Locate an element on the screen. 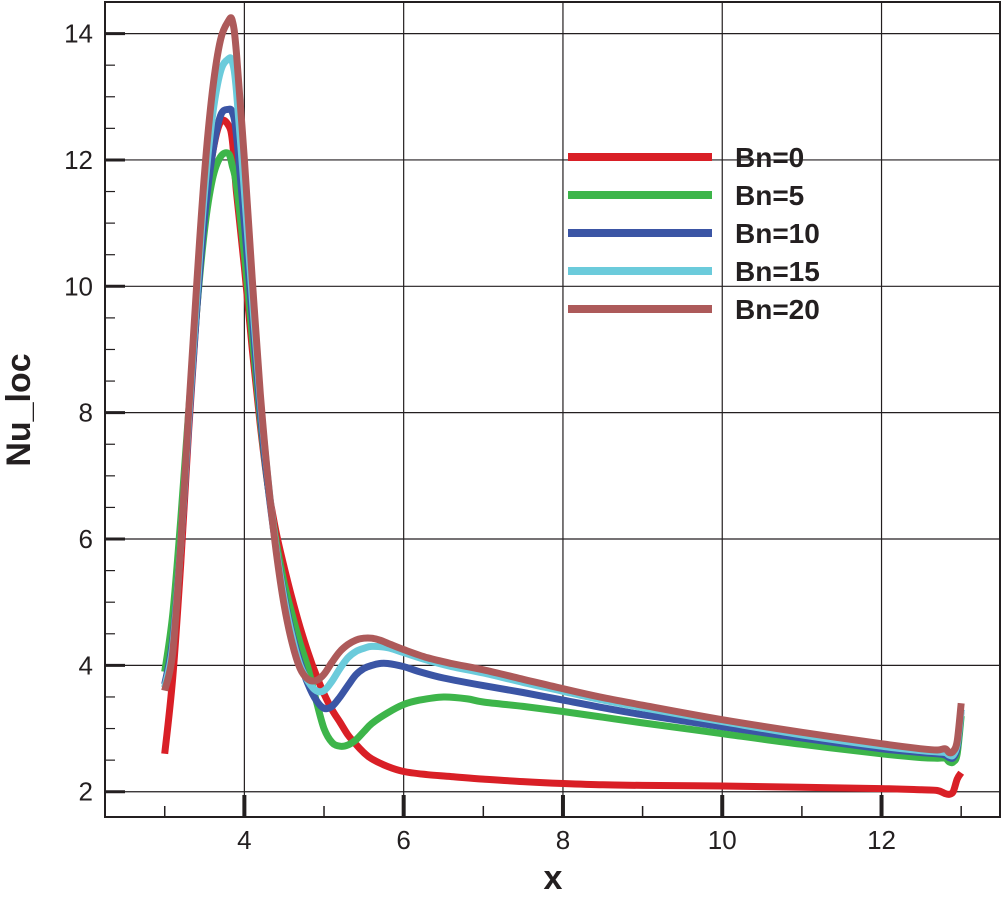 The width and height of the screenshot is (1001, 897). x-tick-label: 6 is located at coordinates (403, 840).